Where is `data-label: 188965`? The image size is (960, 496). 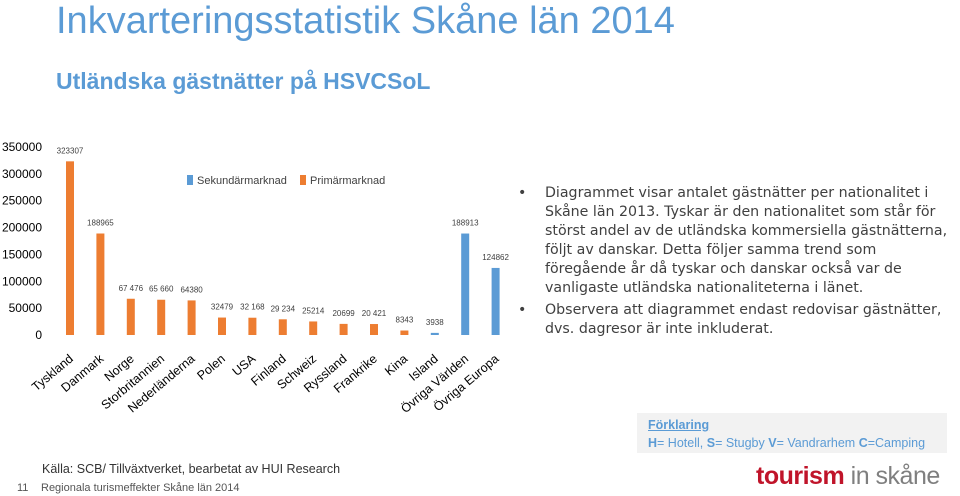 data-label: 188965 is located at coordinates (100, 222).